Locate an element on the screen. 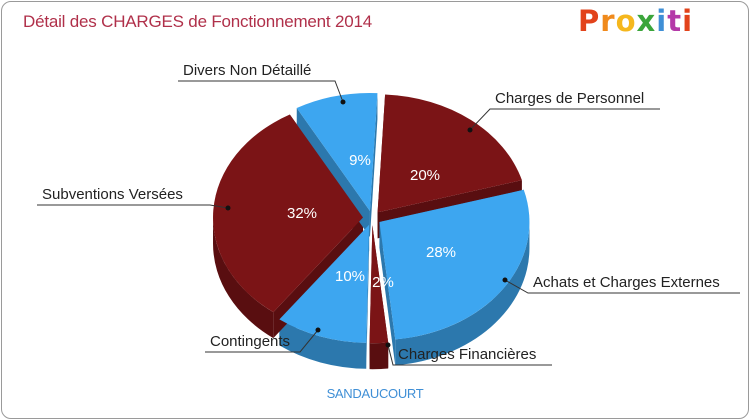 Image resolution: width=750 pixels, height=420 pixels. proxiti-logo: Proxiti is located at coordinates (635, 21).